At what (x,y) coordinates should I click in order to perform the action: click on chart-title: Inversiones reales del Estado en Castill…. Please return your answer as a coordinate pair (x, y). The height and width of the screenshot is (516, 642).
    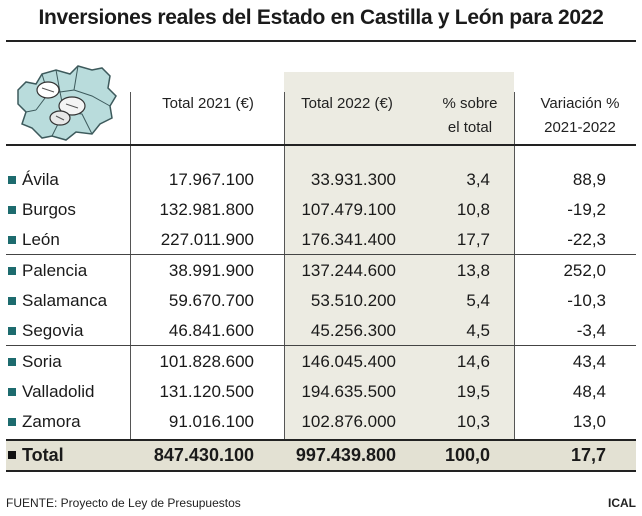
    Looking at the image, I should click on (321, 17).